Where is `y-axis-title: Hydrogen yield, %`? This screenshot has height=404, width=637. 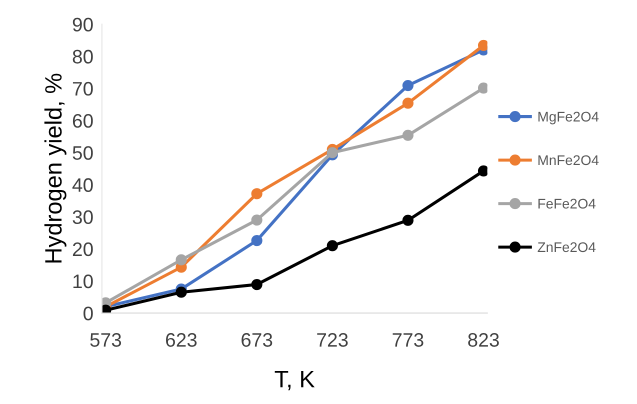 y-axis-title: Hydrogen yield, % is located at coordinates (55, 168).